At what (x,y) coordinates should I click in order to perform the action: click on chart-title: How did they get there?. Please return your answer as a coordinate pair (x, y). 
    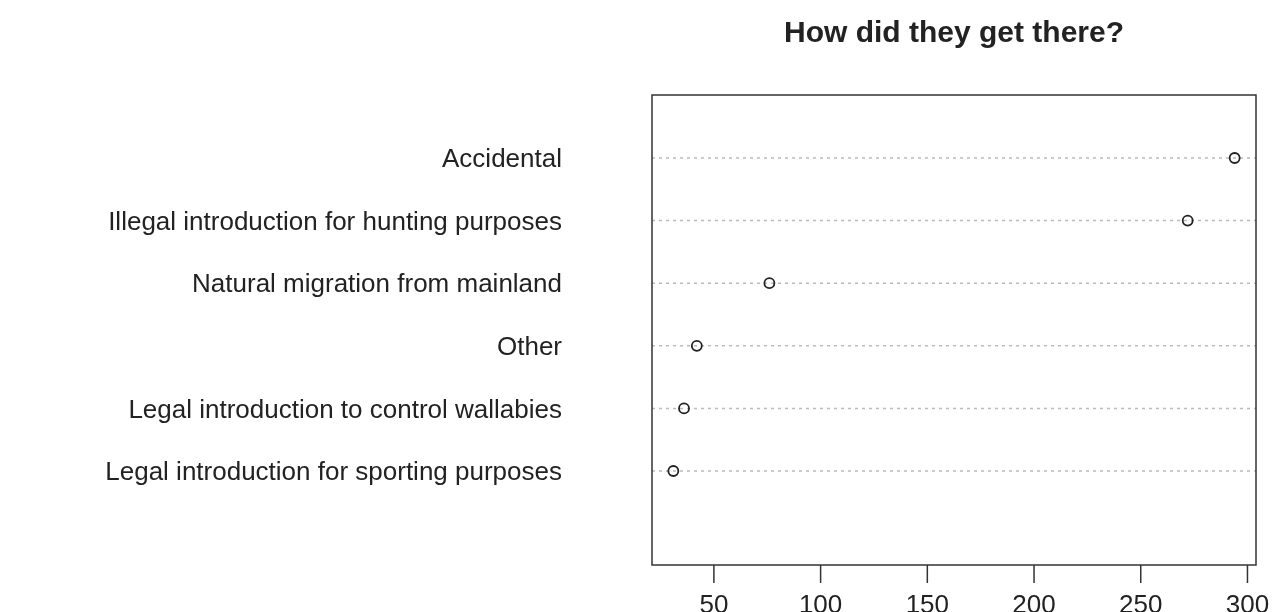
    Looking at the image, I should click on (954, 31).